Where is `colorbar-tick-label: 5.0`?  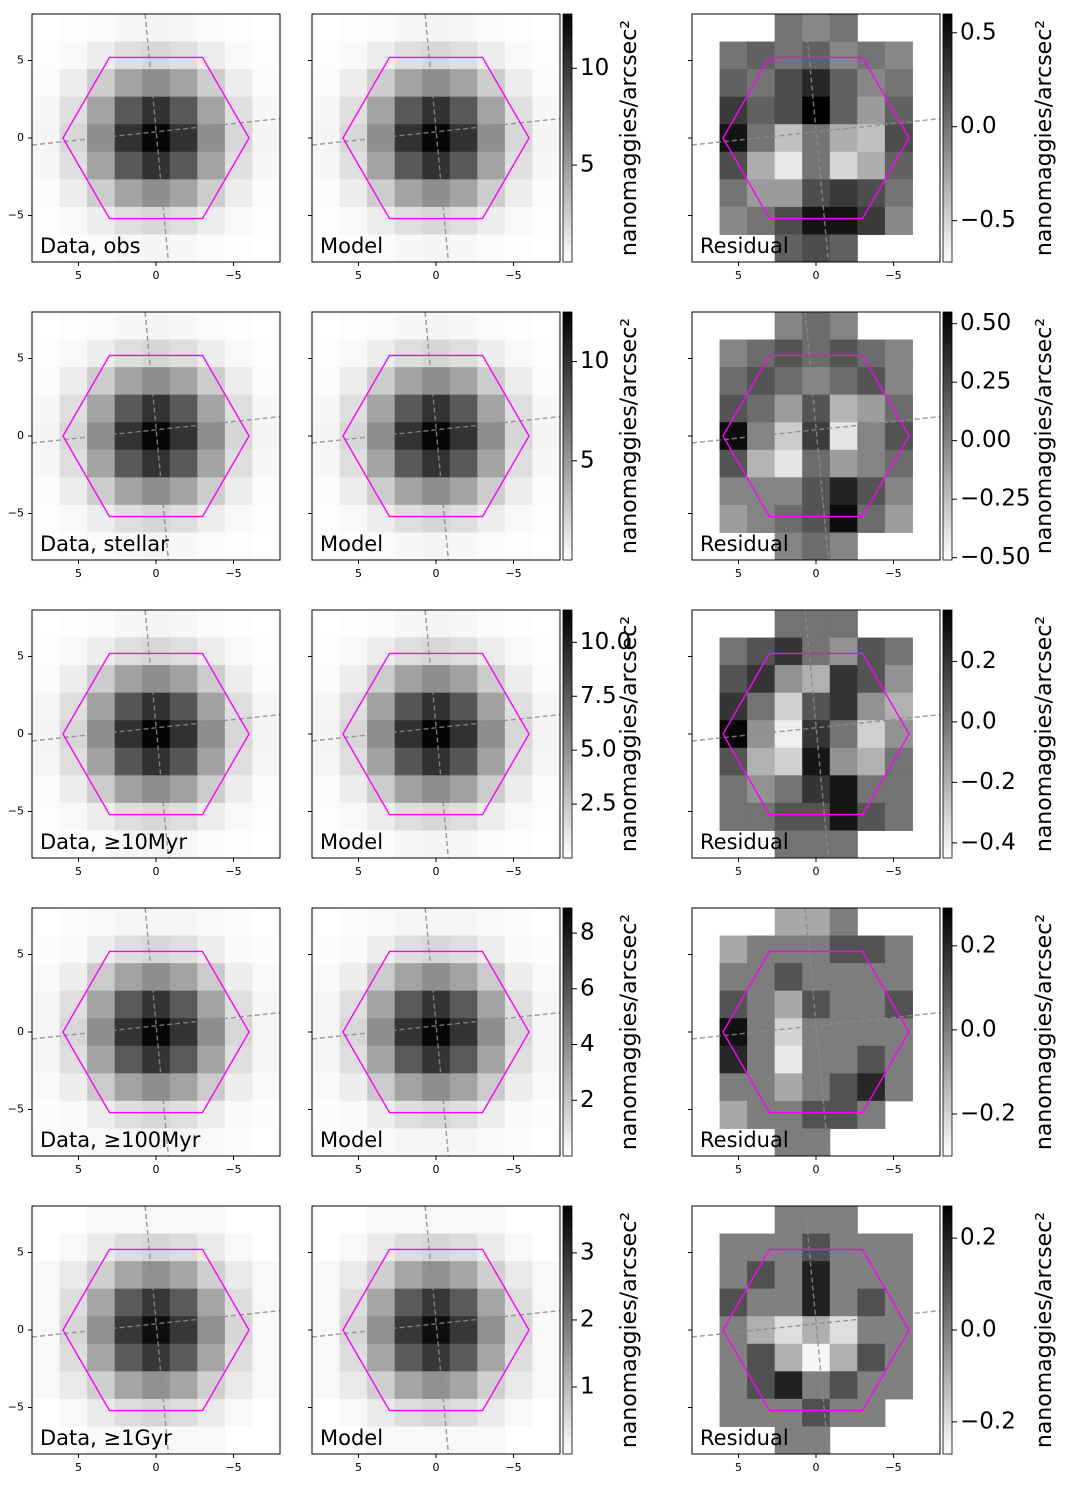 colorbar-tick-label: 5.0 is located at coordinates (598, 750).